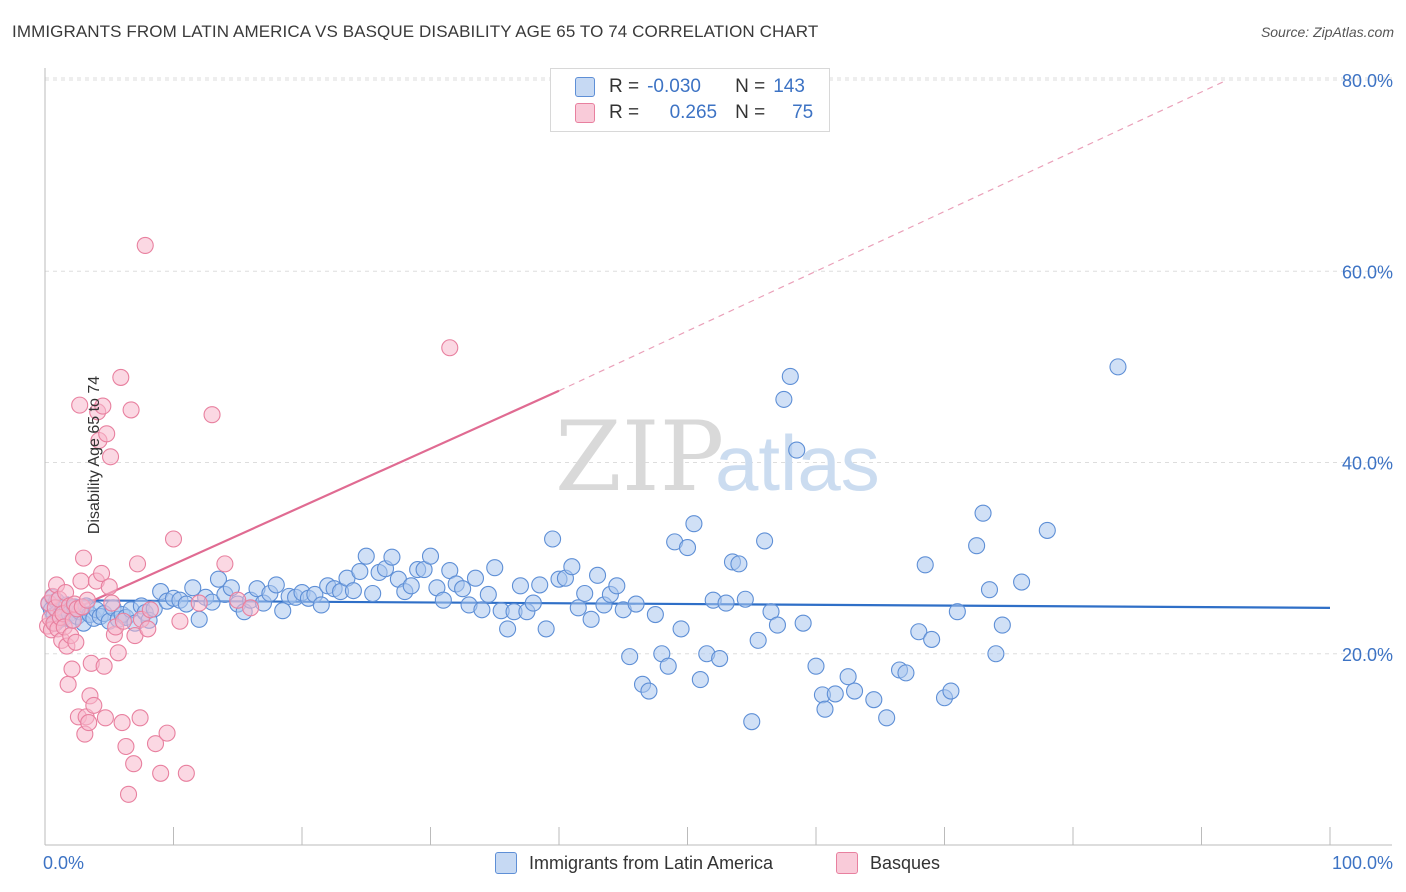 The height and width of the screenshot is (892, 1406). What do you see at coordinates (1367, 272) in the screenshot?
I see `y-tick-label: 60.0%` at bounding box center [1367, 272].